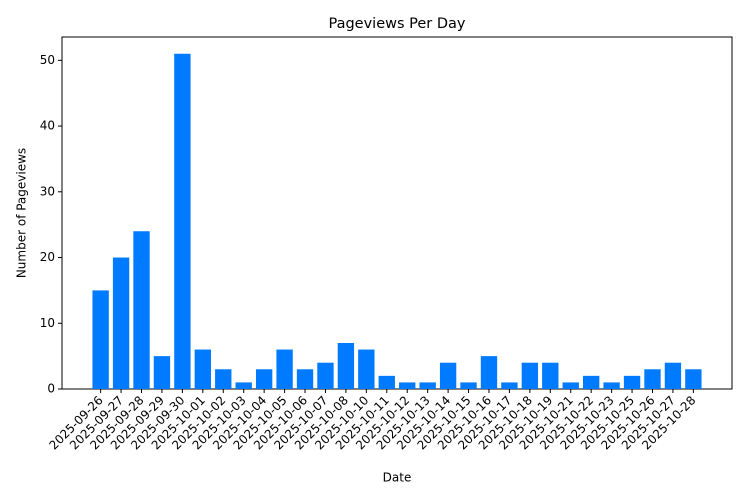 This screenshot has width=750, height=500. I want to click on chart-title: Pageviews Per Day, so click(396, 24).